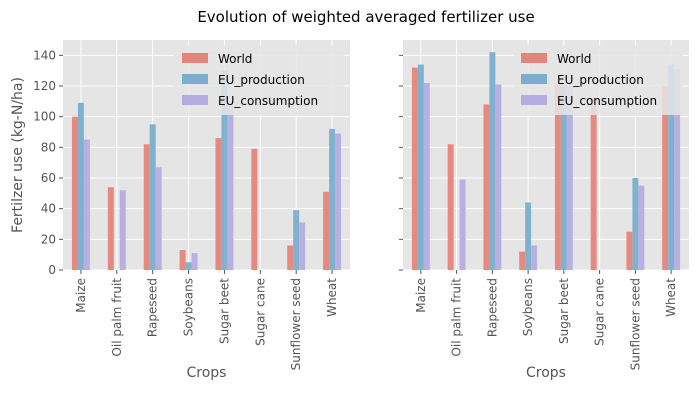  I want to click on y-tick-label: 120, so click(44, 86).